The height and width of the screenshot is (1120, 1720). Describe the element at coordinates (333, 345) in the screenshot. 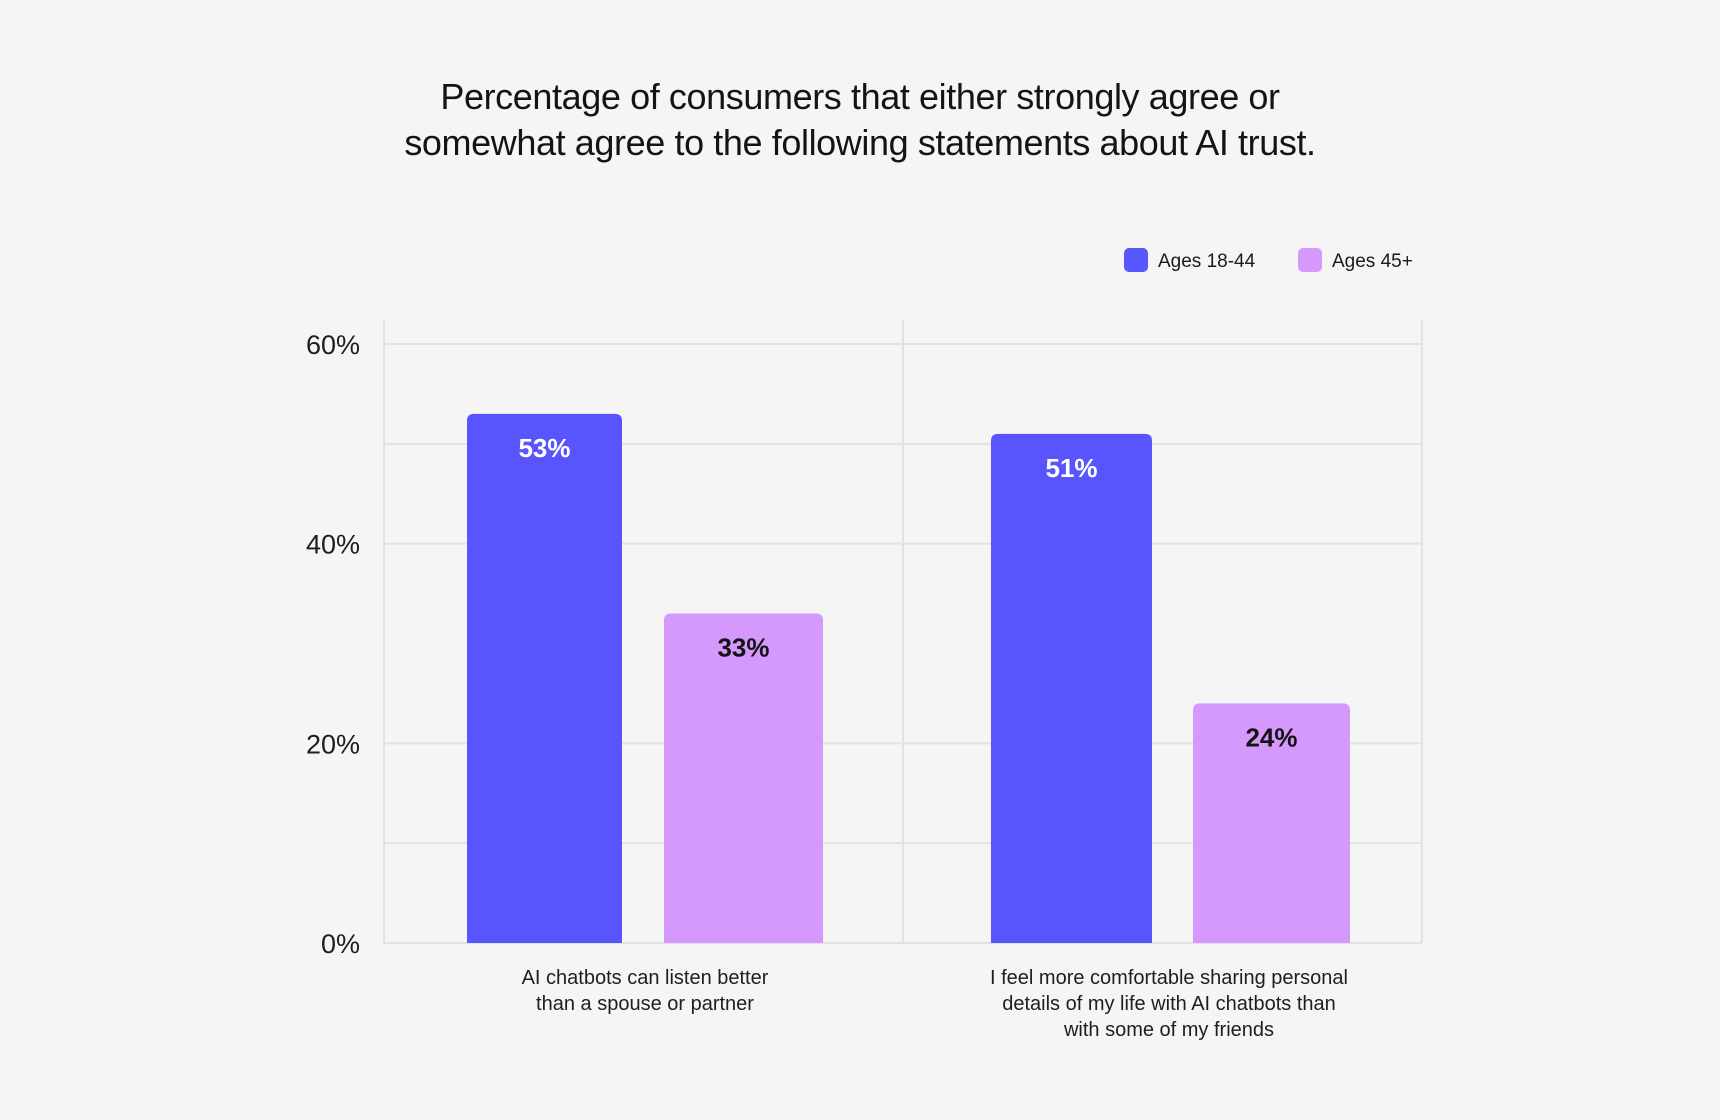

I see `y-tick-label: 60%` at that location.